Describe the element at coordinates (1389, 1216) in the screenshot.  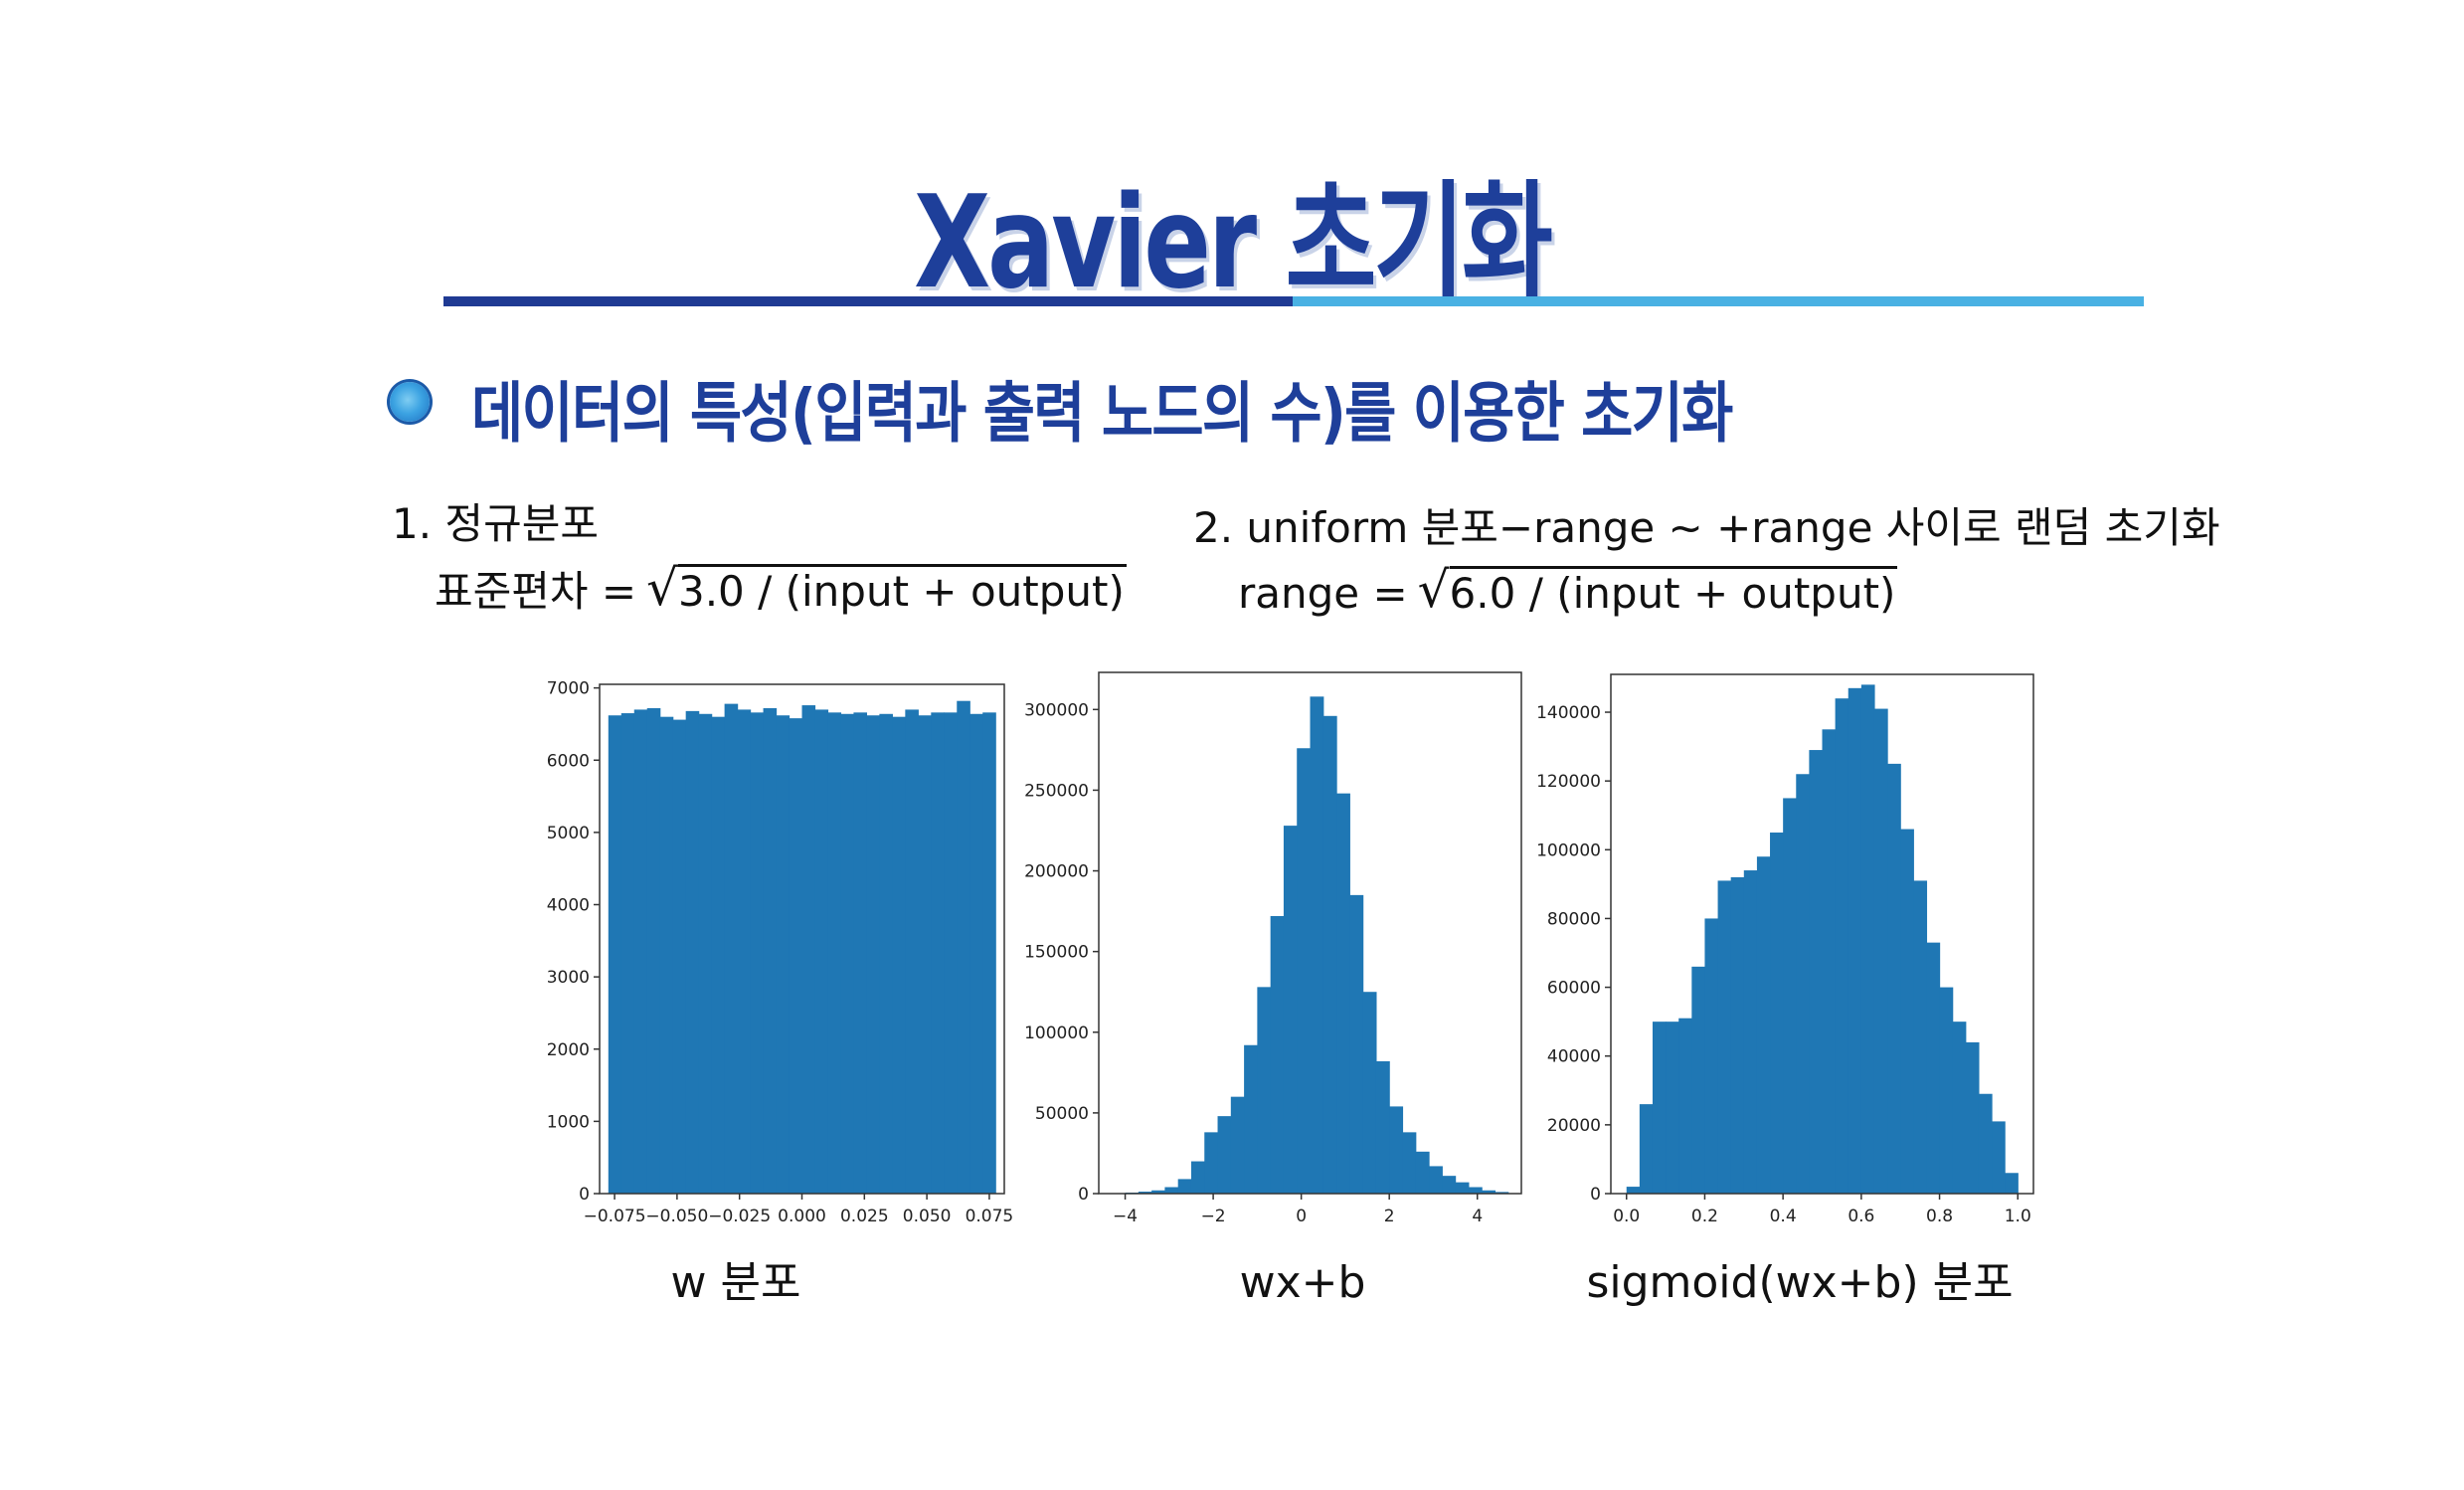
I see `x-tick-label: 2` at that location.